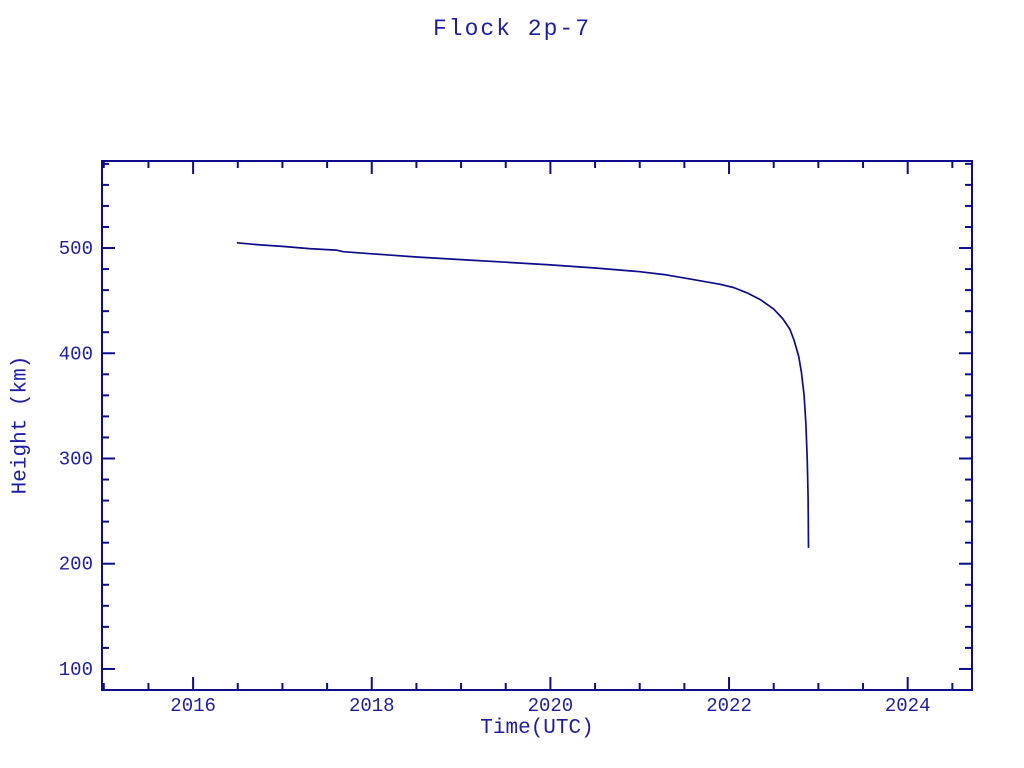  What do you see at coordinates (908, 706) in the screenshot?
I see `x-tick-label: 2024` at bounding box center [908, 706].